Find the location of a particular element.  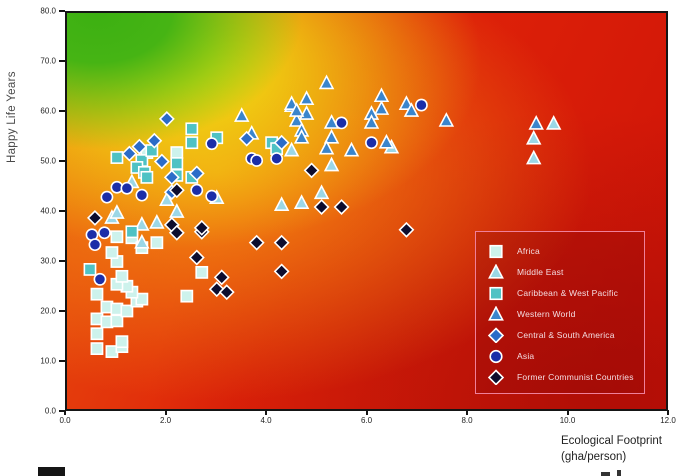

y-tick-label: 70.0 is located at coordinates (48, 61).